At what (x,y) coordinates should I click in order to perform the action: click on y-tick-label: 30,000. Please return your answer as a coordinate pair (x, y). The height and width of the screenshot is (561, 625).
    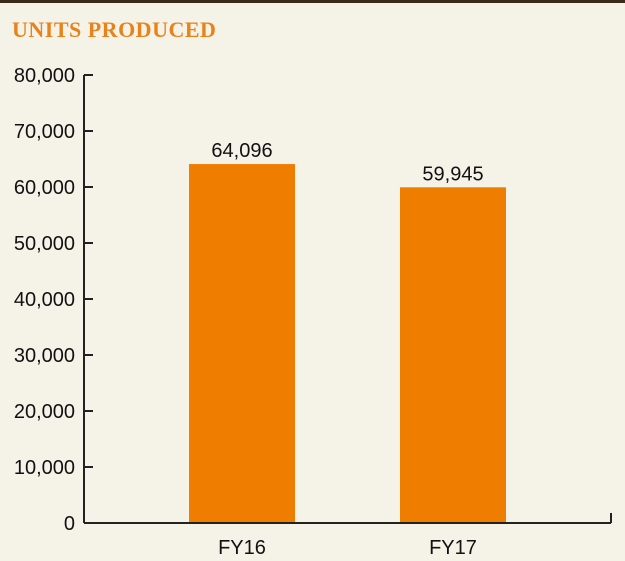
    Looking at the image, I should click on (44, 356).